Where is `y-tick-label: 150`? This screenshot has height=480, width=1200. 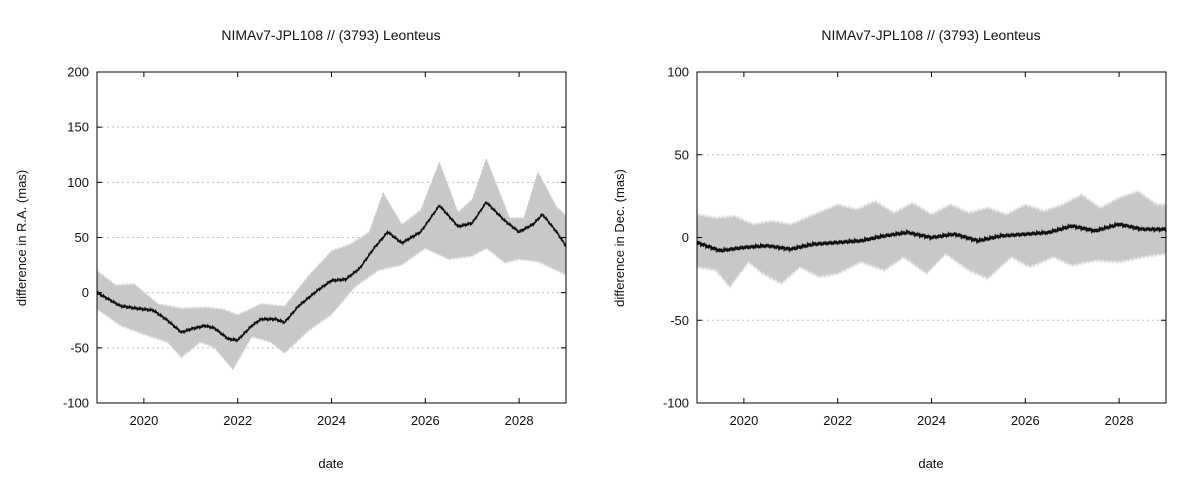 y-tick-label: 150 is located at coordinates (78, 127).